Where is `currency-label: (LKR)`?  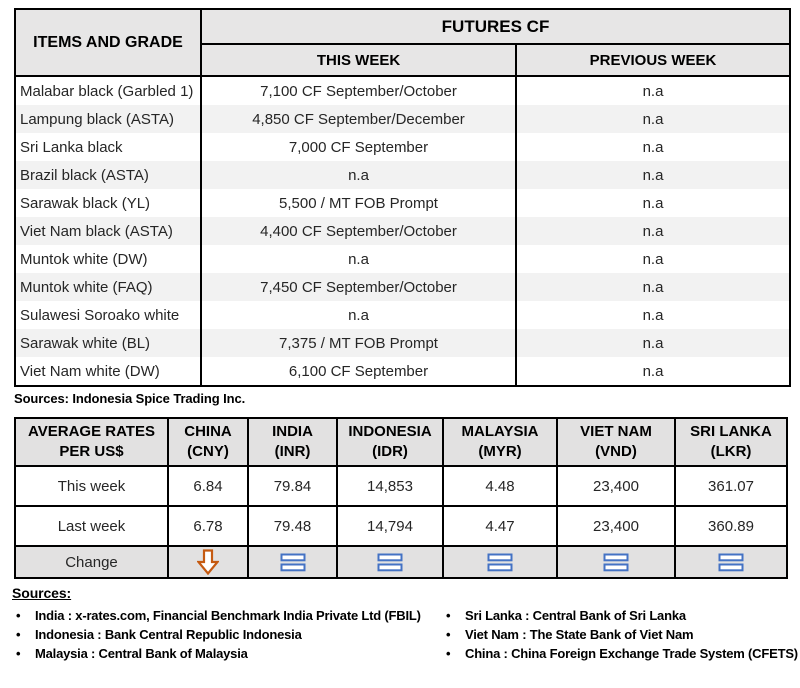
currency-label: (LKR) is located at coordinates (731, 451).